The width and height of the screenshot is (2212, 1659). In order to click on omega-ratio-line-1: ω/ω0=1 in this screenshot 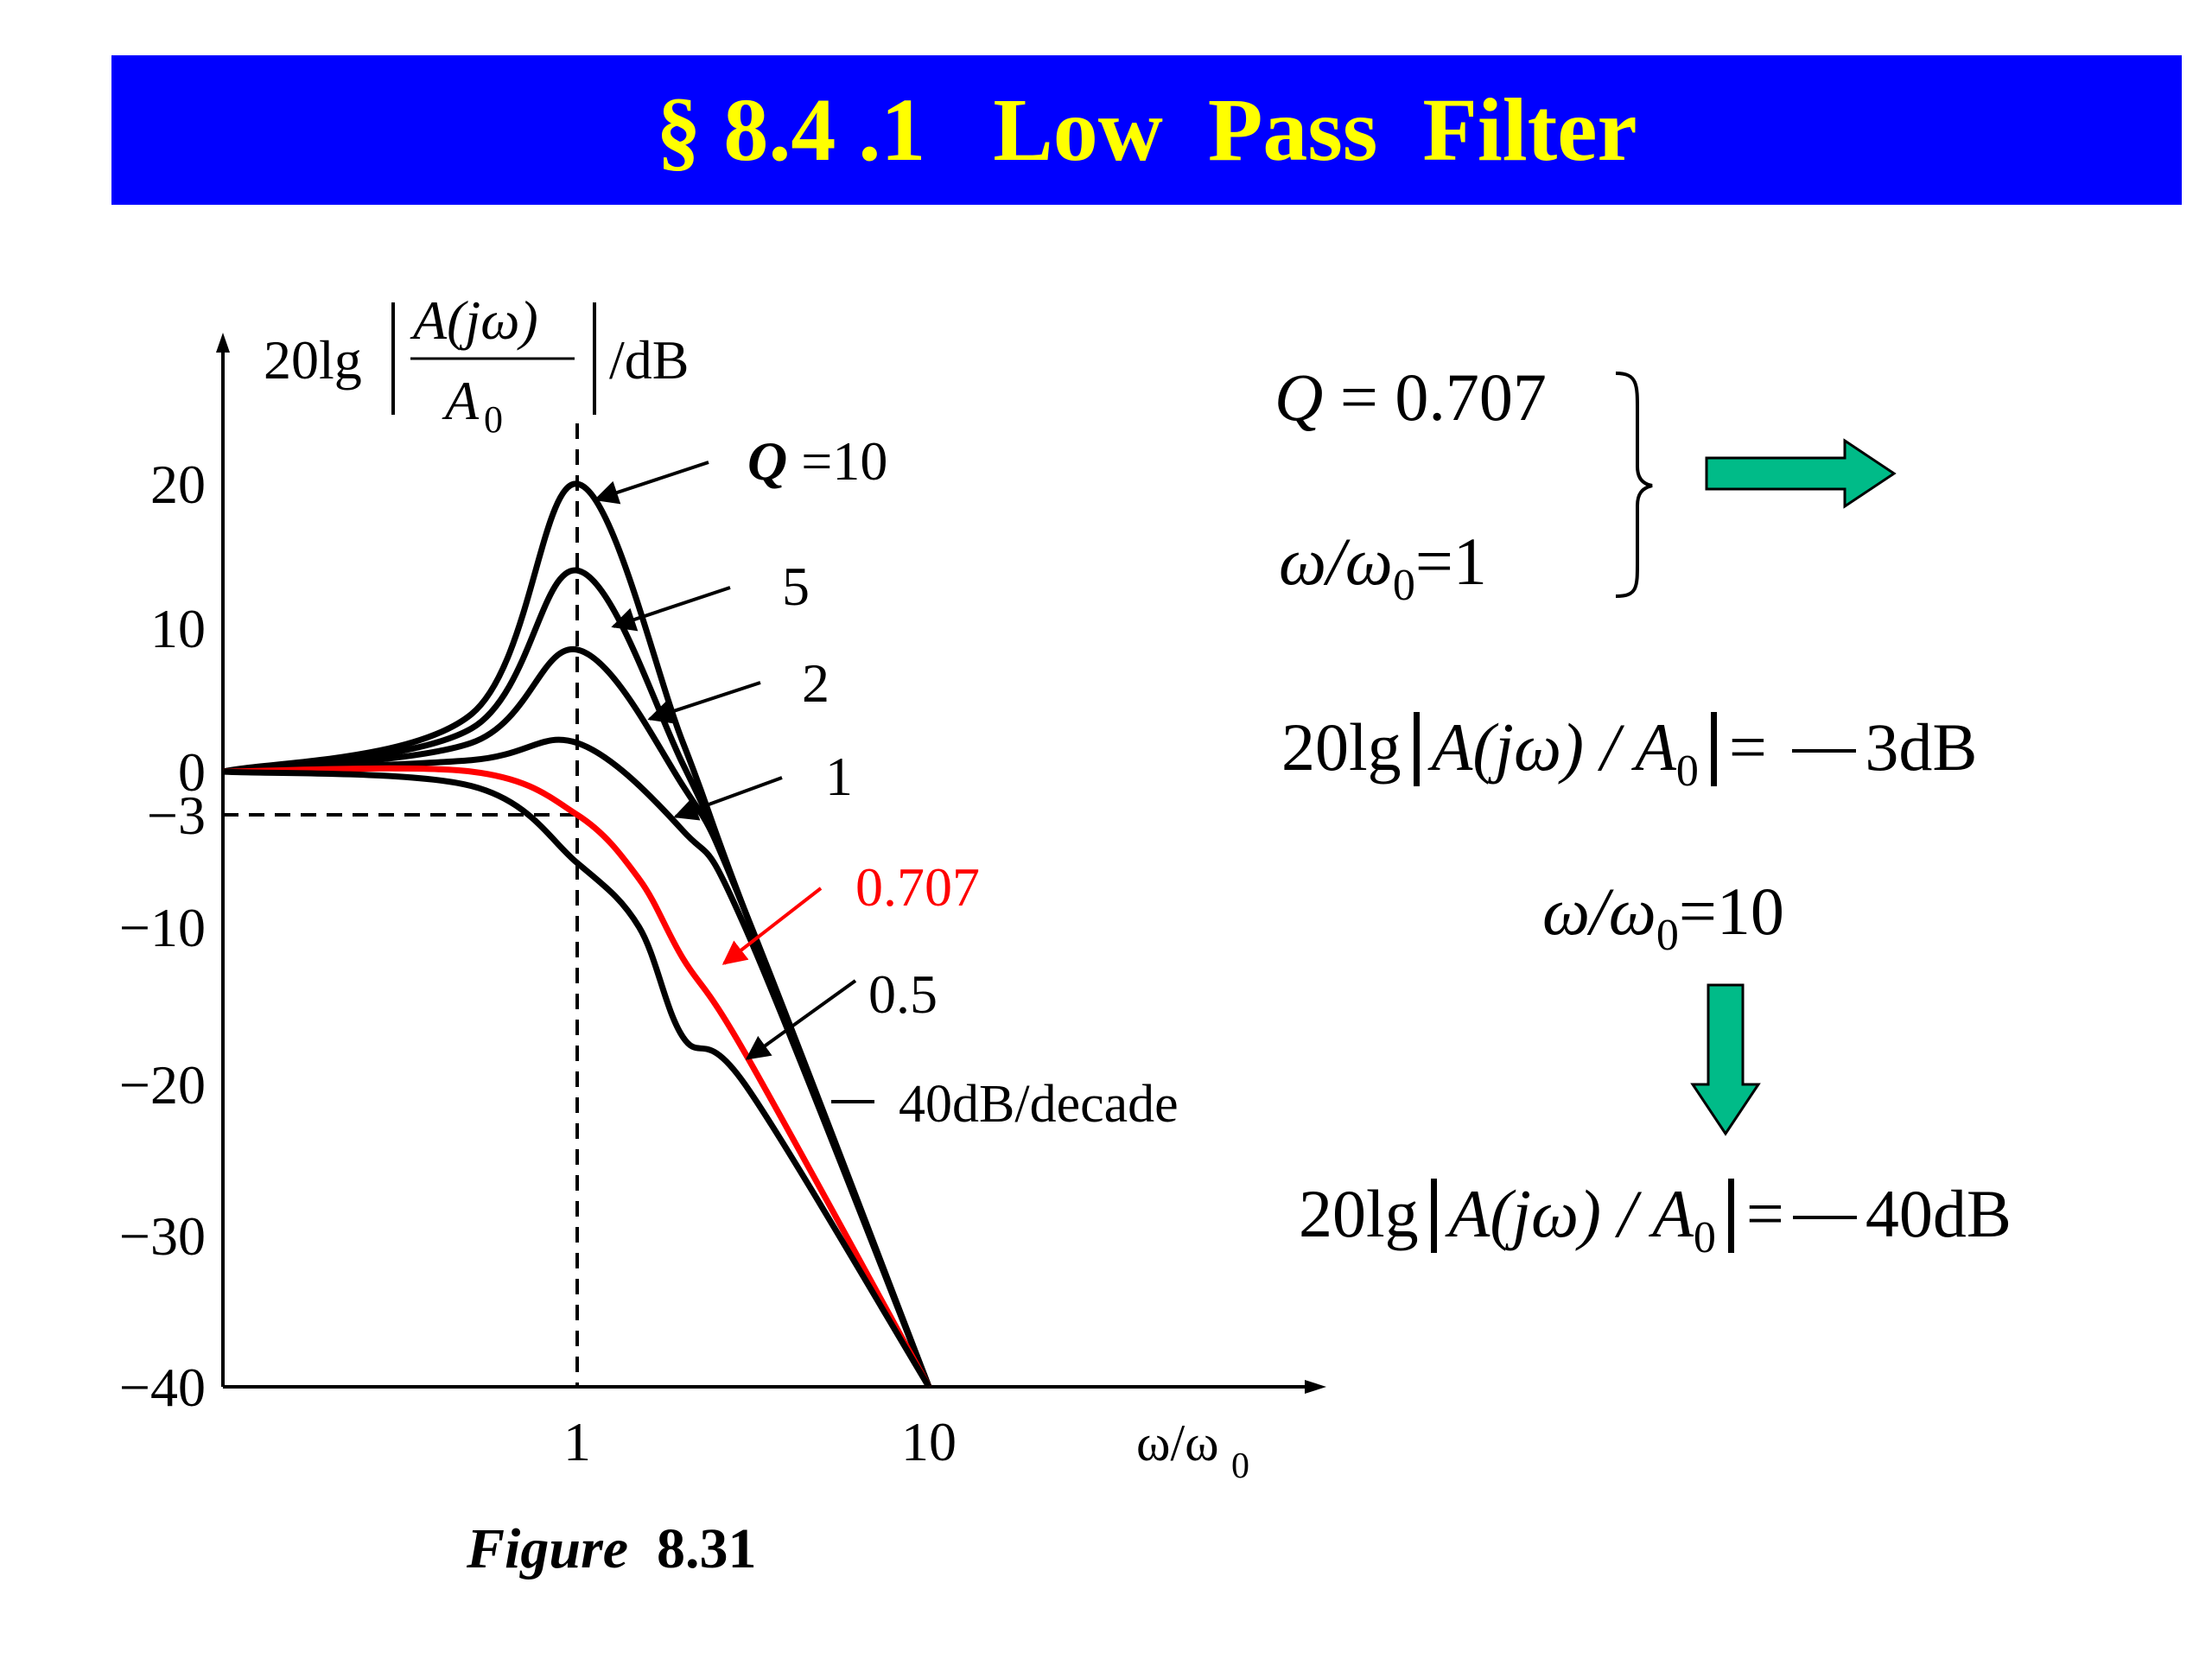, I will do `click(1383, 566)`.